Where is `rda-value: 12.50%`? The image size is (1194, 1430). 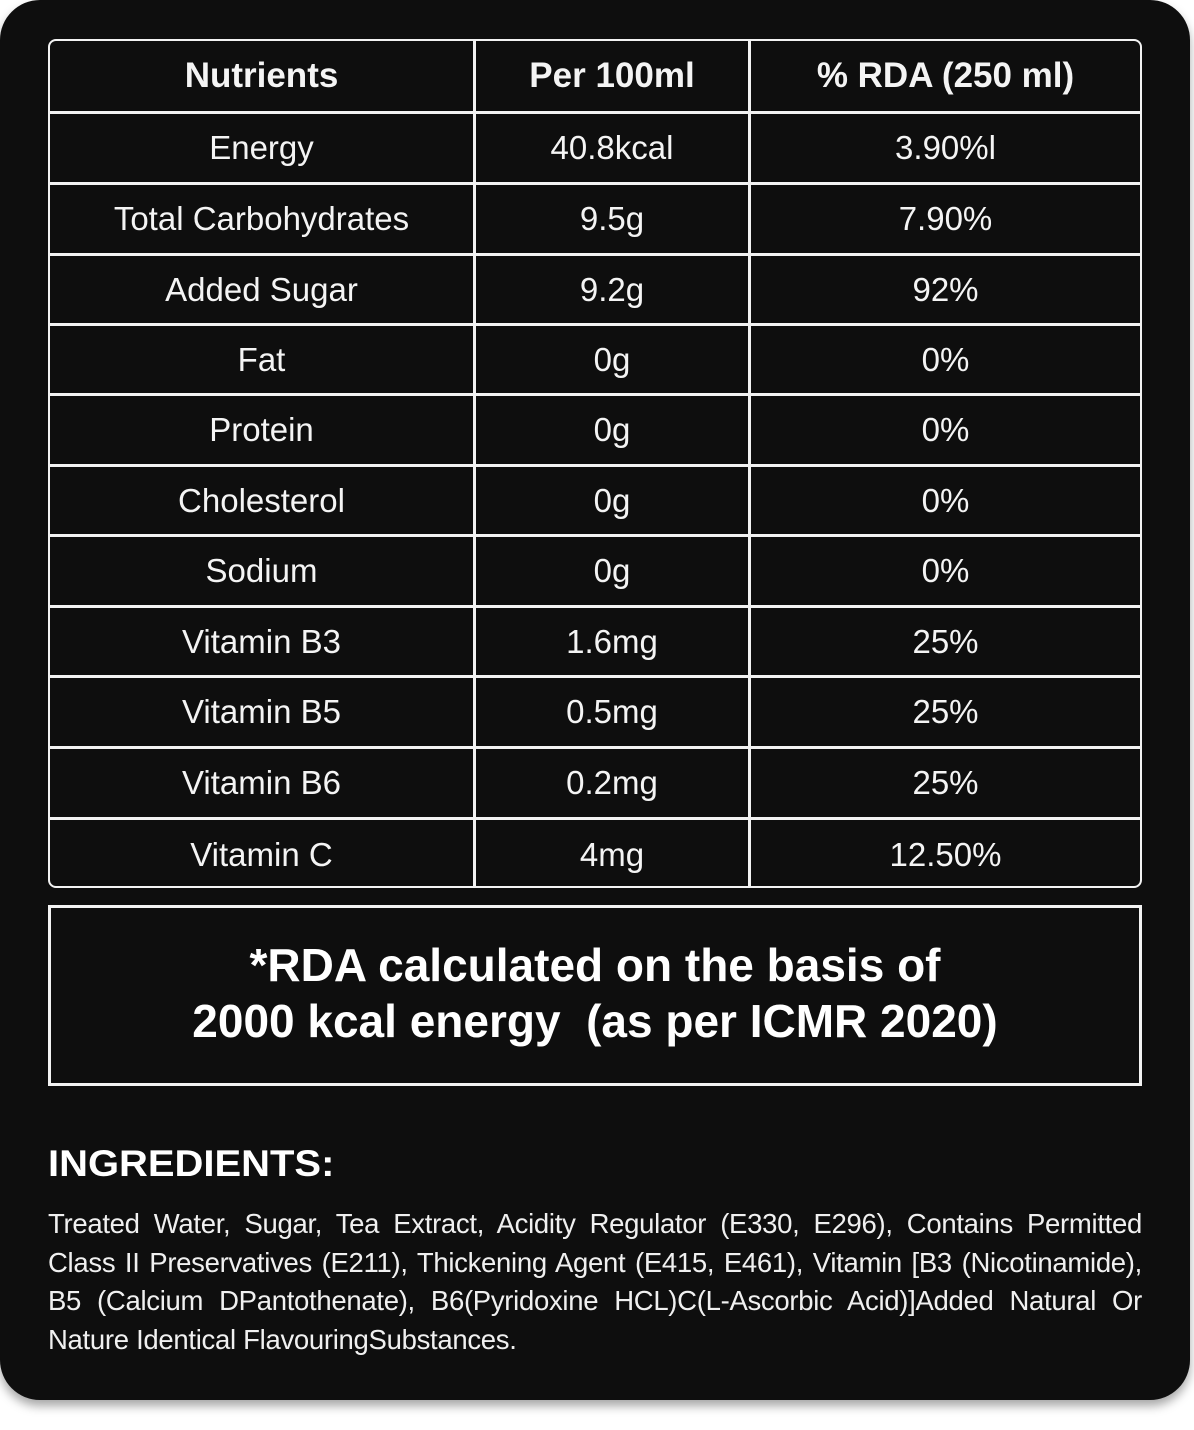 rda-value: 12.50% is located at coordinates (944, 853).